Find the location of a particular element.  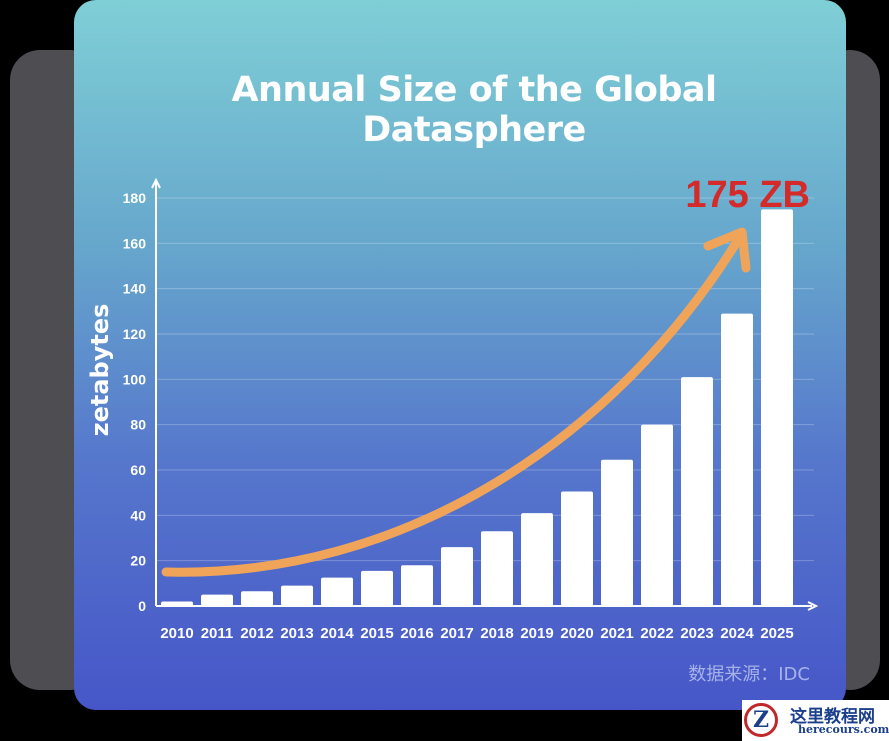

x-tick-label: 2017 is located at coordinates (456, 633).